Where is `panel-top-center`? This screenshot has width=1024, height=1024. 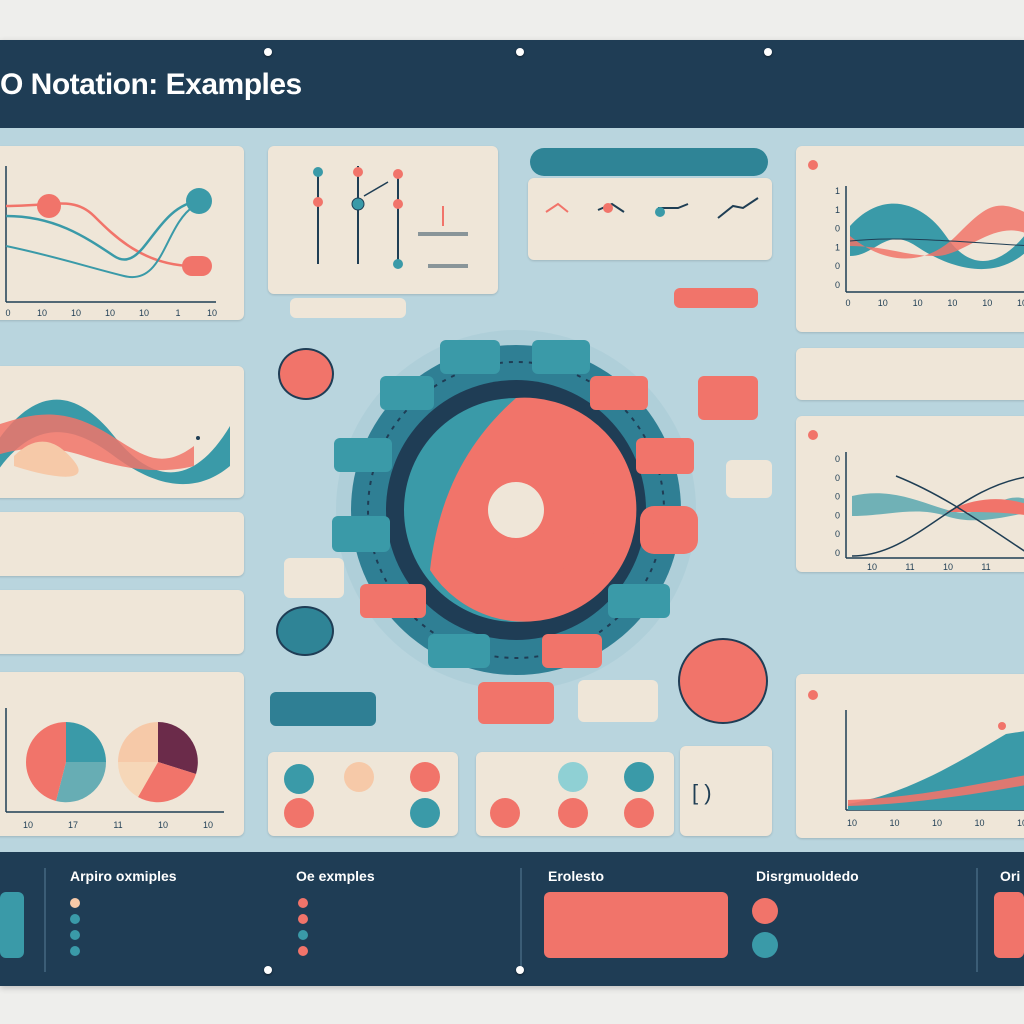 panel-top-center is located at coordinates (650, 219).